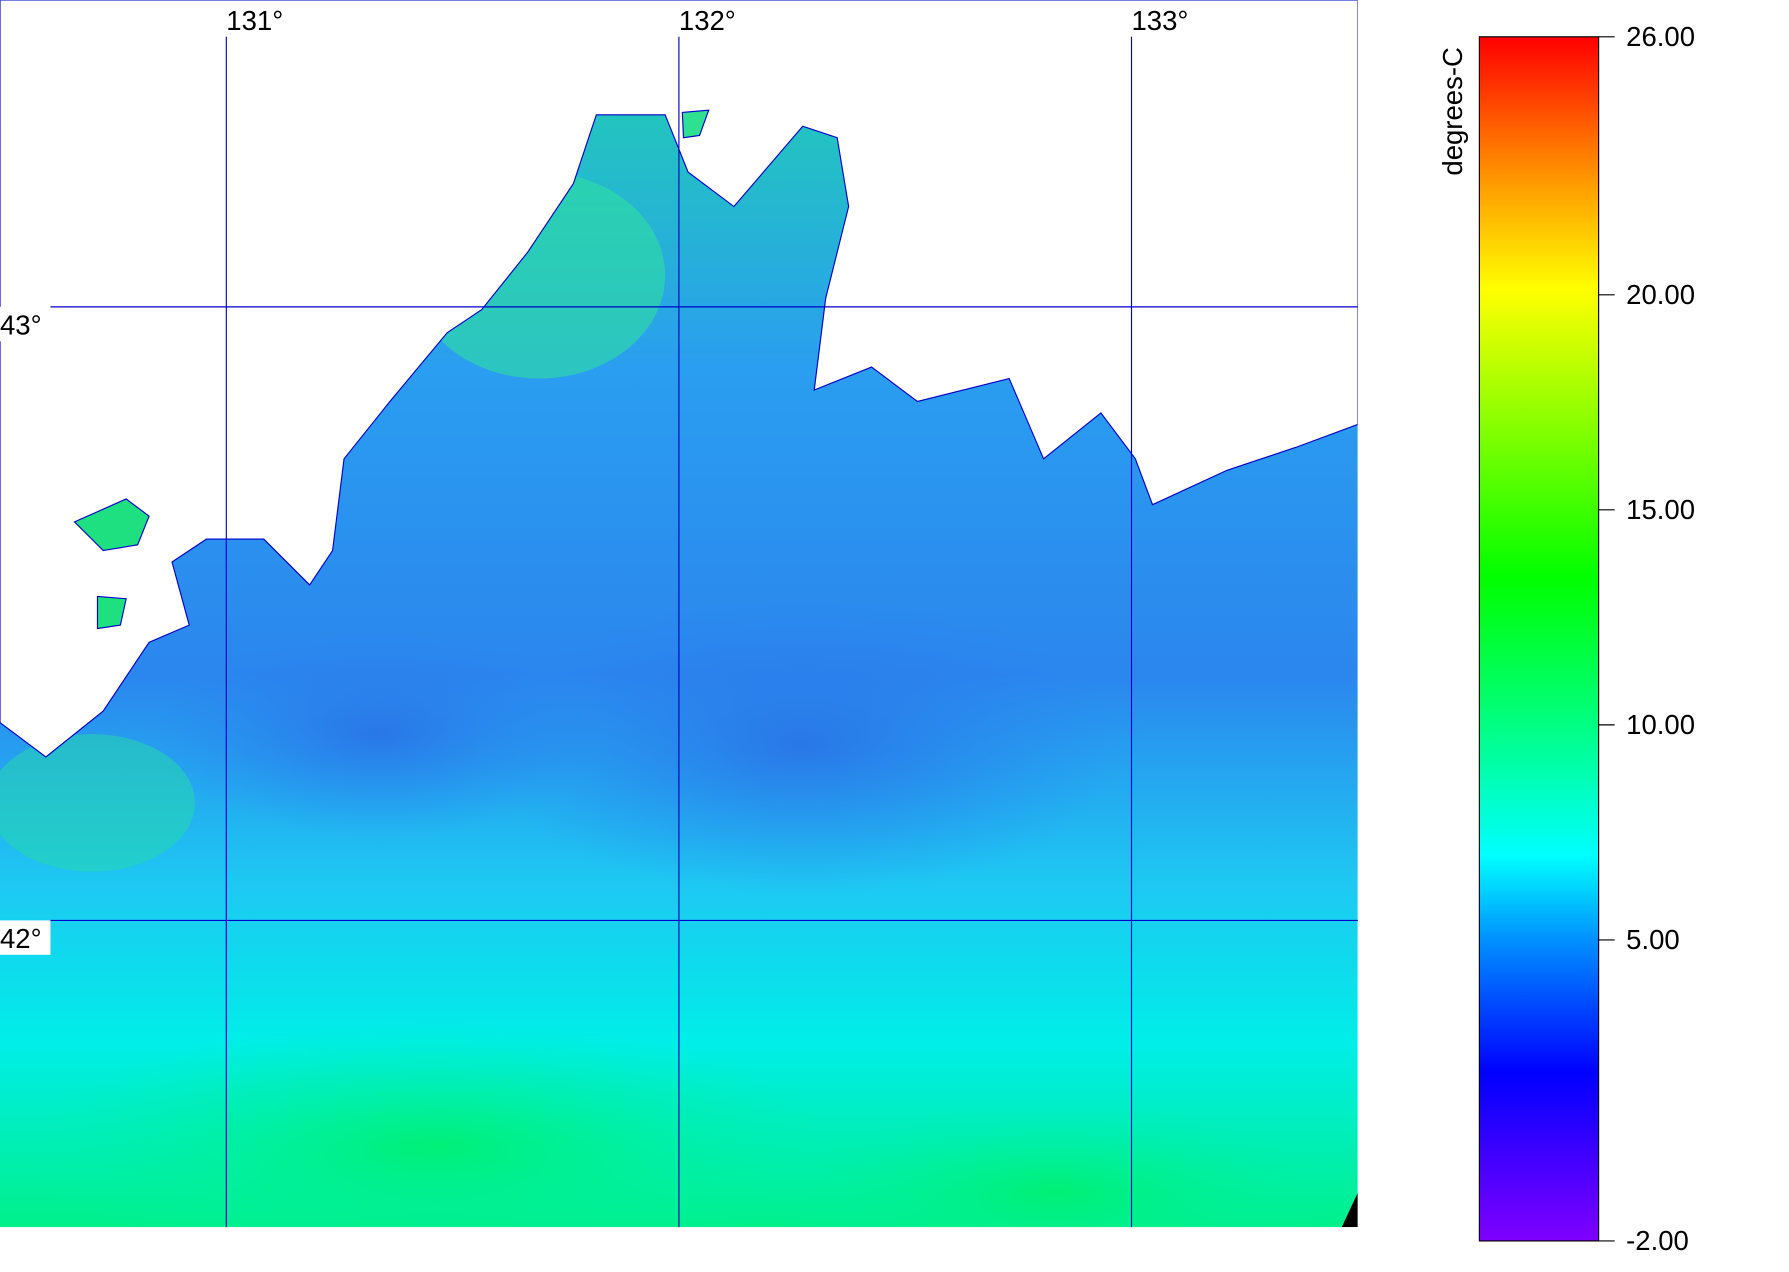 The image size is (1789, 1272). Describe the element at coordinates (21, 324) in the screenshot. I see `lat-label: 43°` at that location.